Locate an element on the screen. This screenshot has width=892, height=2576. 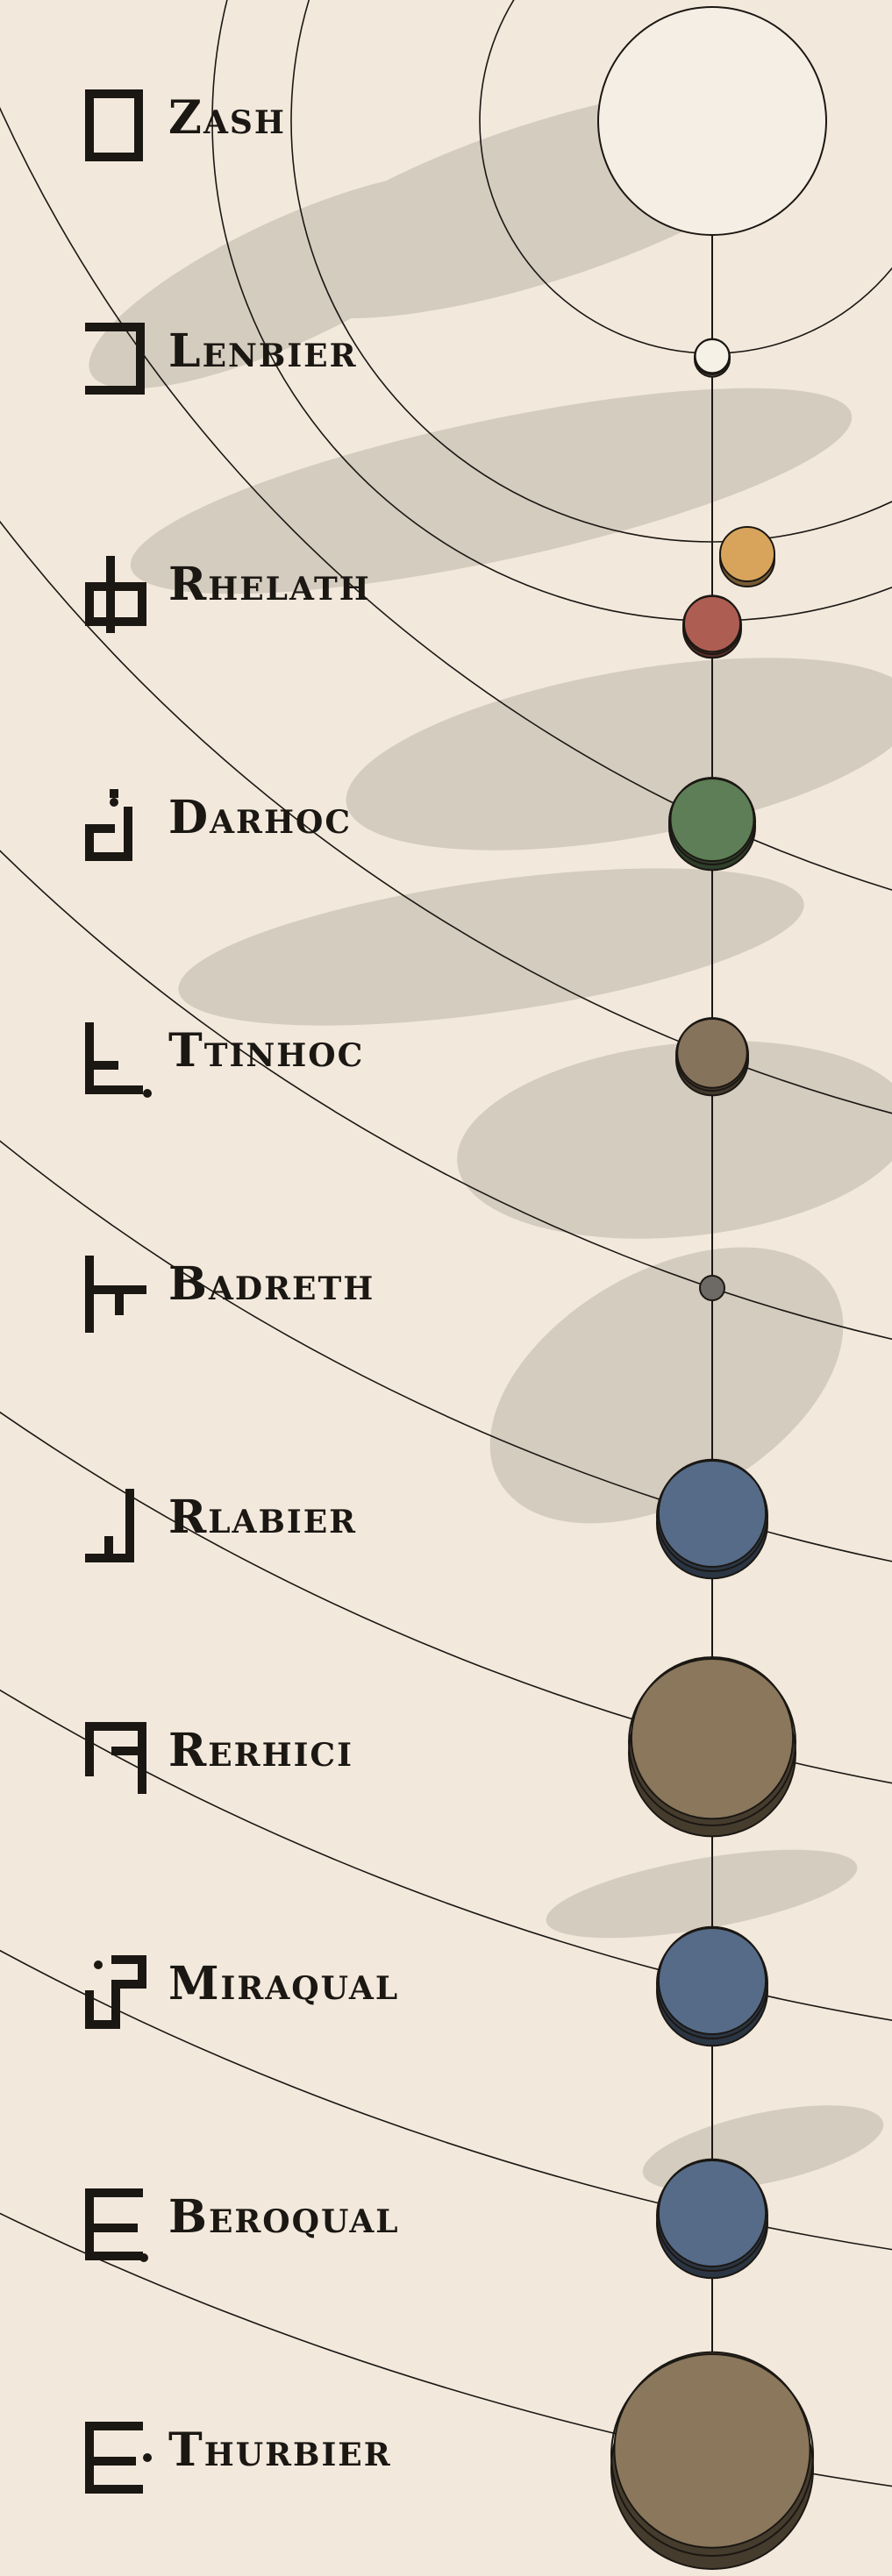
label-lenbier: Lenbier is located at coordinates (263, 351).